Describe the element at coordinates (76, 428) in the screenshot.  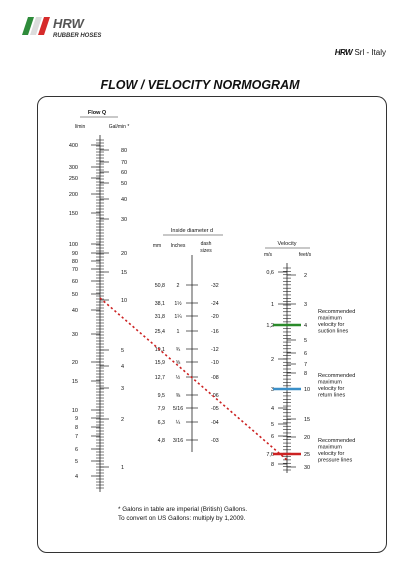
I see `flow-lmin-label: 8` at that location.